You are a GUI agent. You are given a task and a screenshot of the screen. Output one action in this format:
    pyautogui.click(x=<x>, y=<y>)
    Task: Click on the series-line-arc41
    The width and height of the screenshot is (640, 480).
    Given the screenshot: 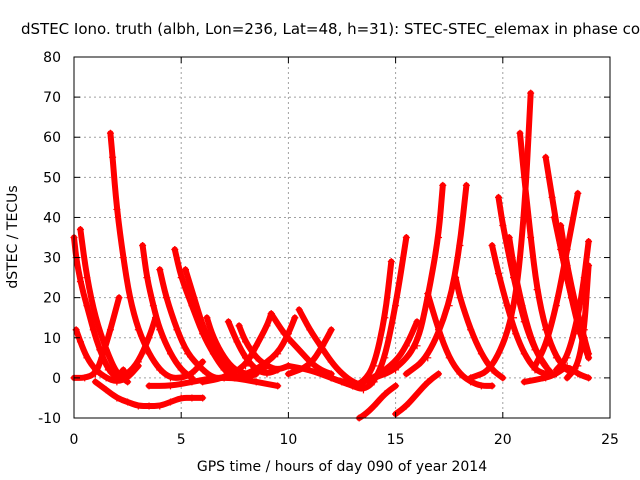 What is the action you would take?
    pyautogui.click(x=556, y=374)
    